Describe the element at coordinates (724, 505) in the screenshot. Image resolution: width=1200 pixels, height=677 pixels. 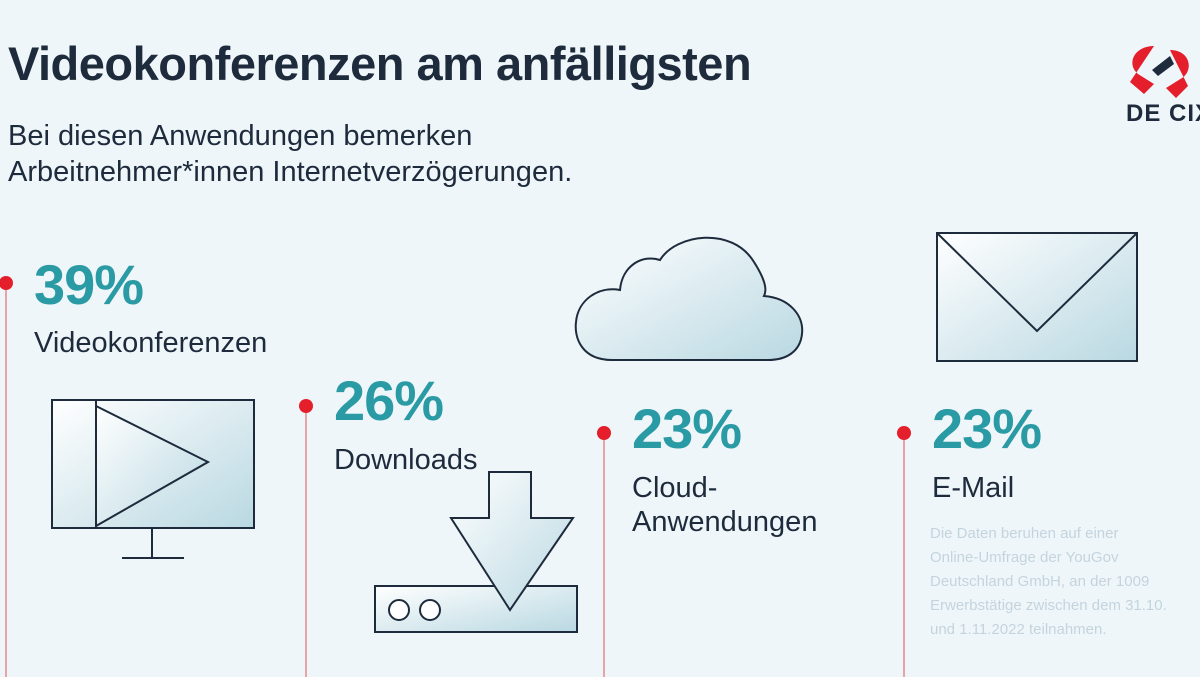
I see `stat-label: Cloud- Anwendungen` at that location.